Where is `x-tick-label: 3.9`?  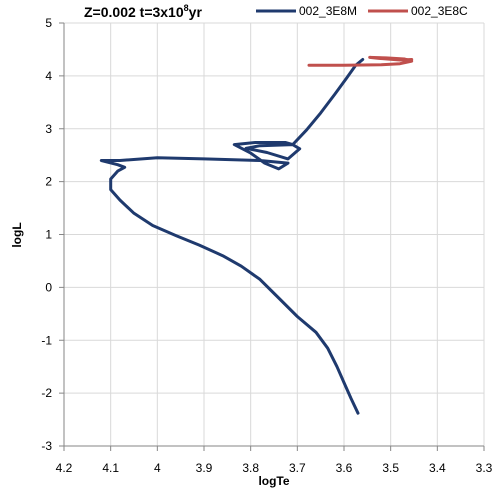
x-tick-label: 3.9 is located at coordinates (204, 468).